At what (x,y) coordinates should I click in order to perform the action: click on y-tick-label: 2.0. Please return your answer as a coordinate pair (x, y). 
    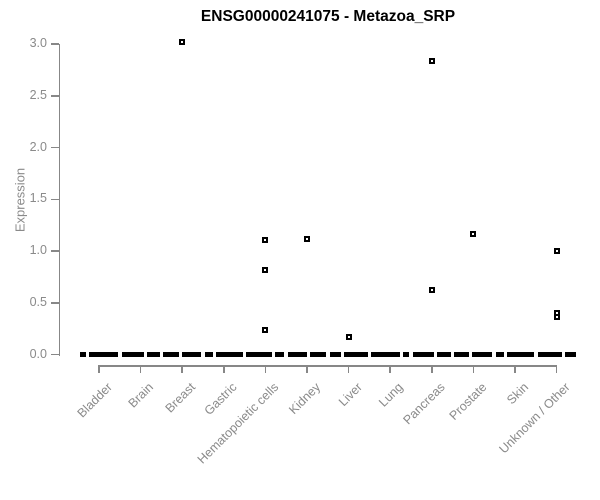
    Looking at the image, I should click on (38, 146).